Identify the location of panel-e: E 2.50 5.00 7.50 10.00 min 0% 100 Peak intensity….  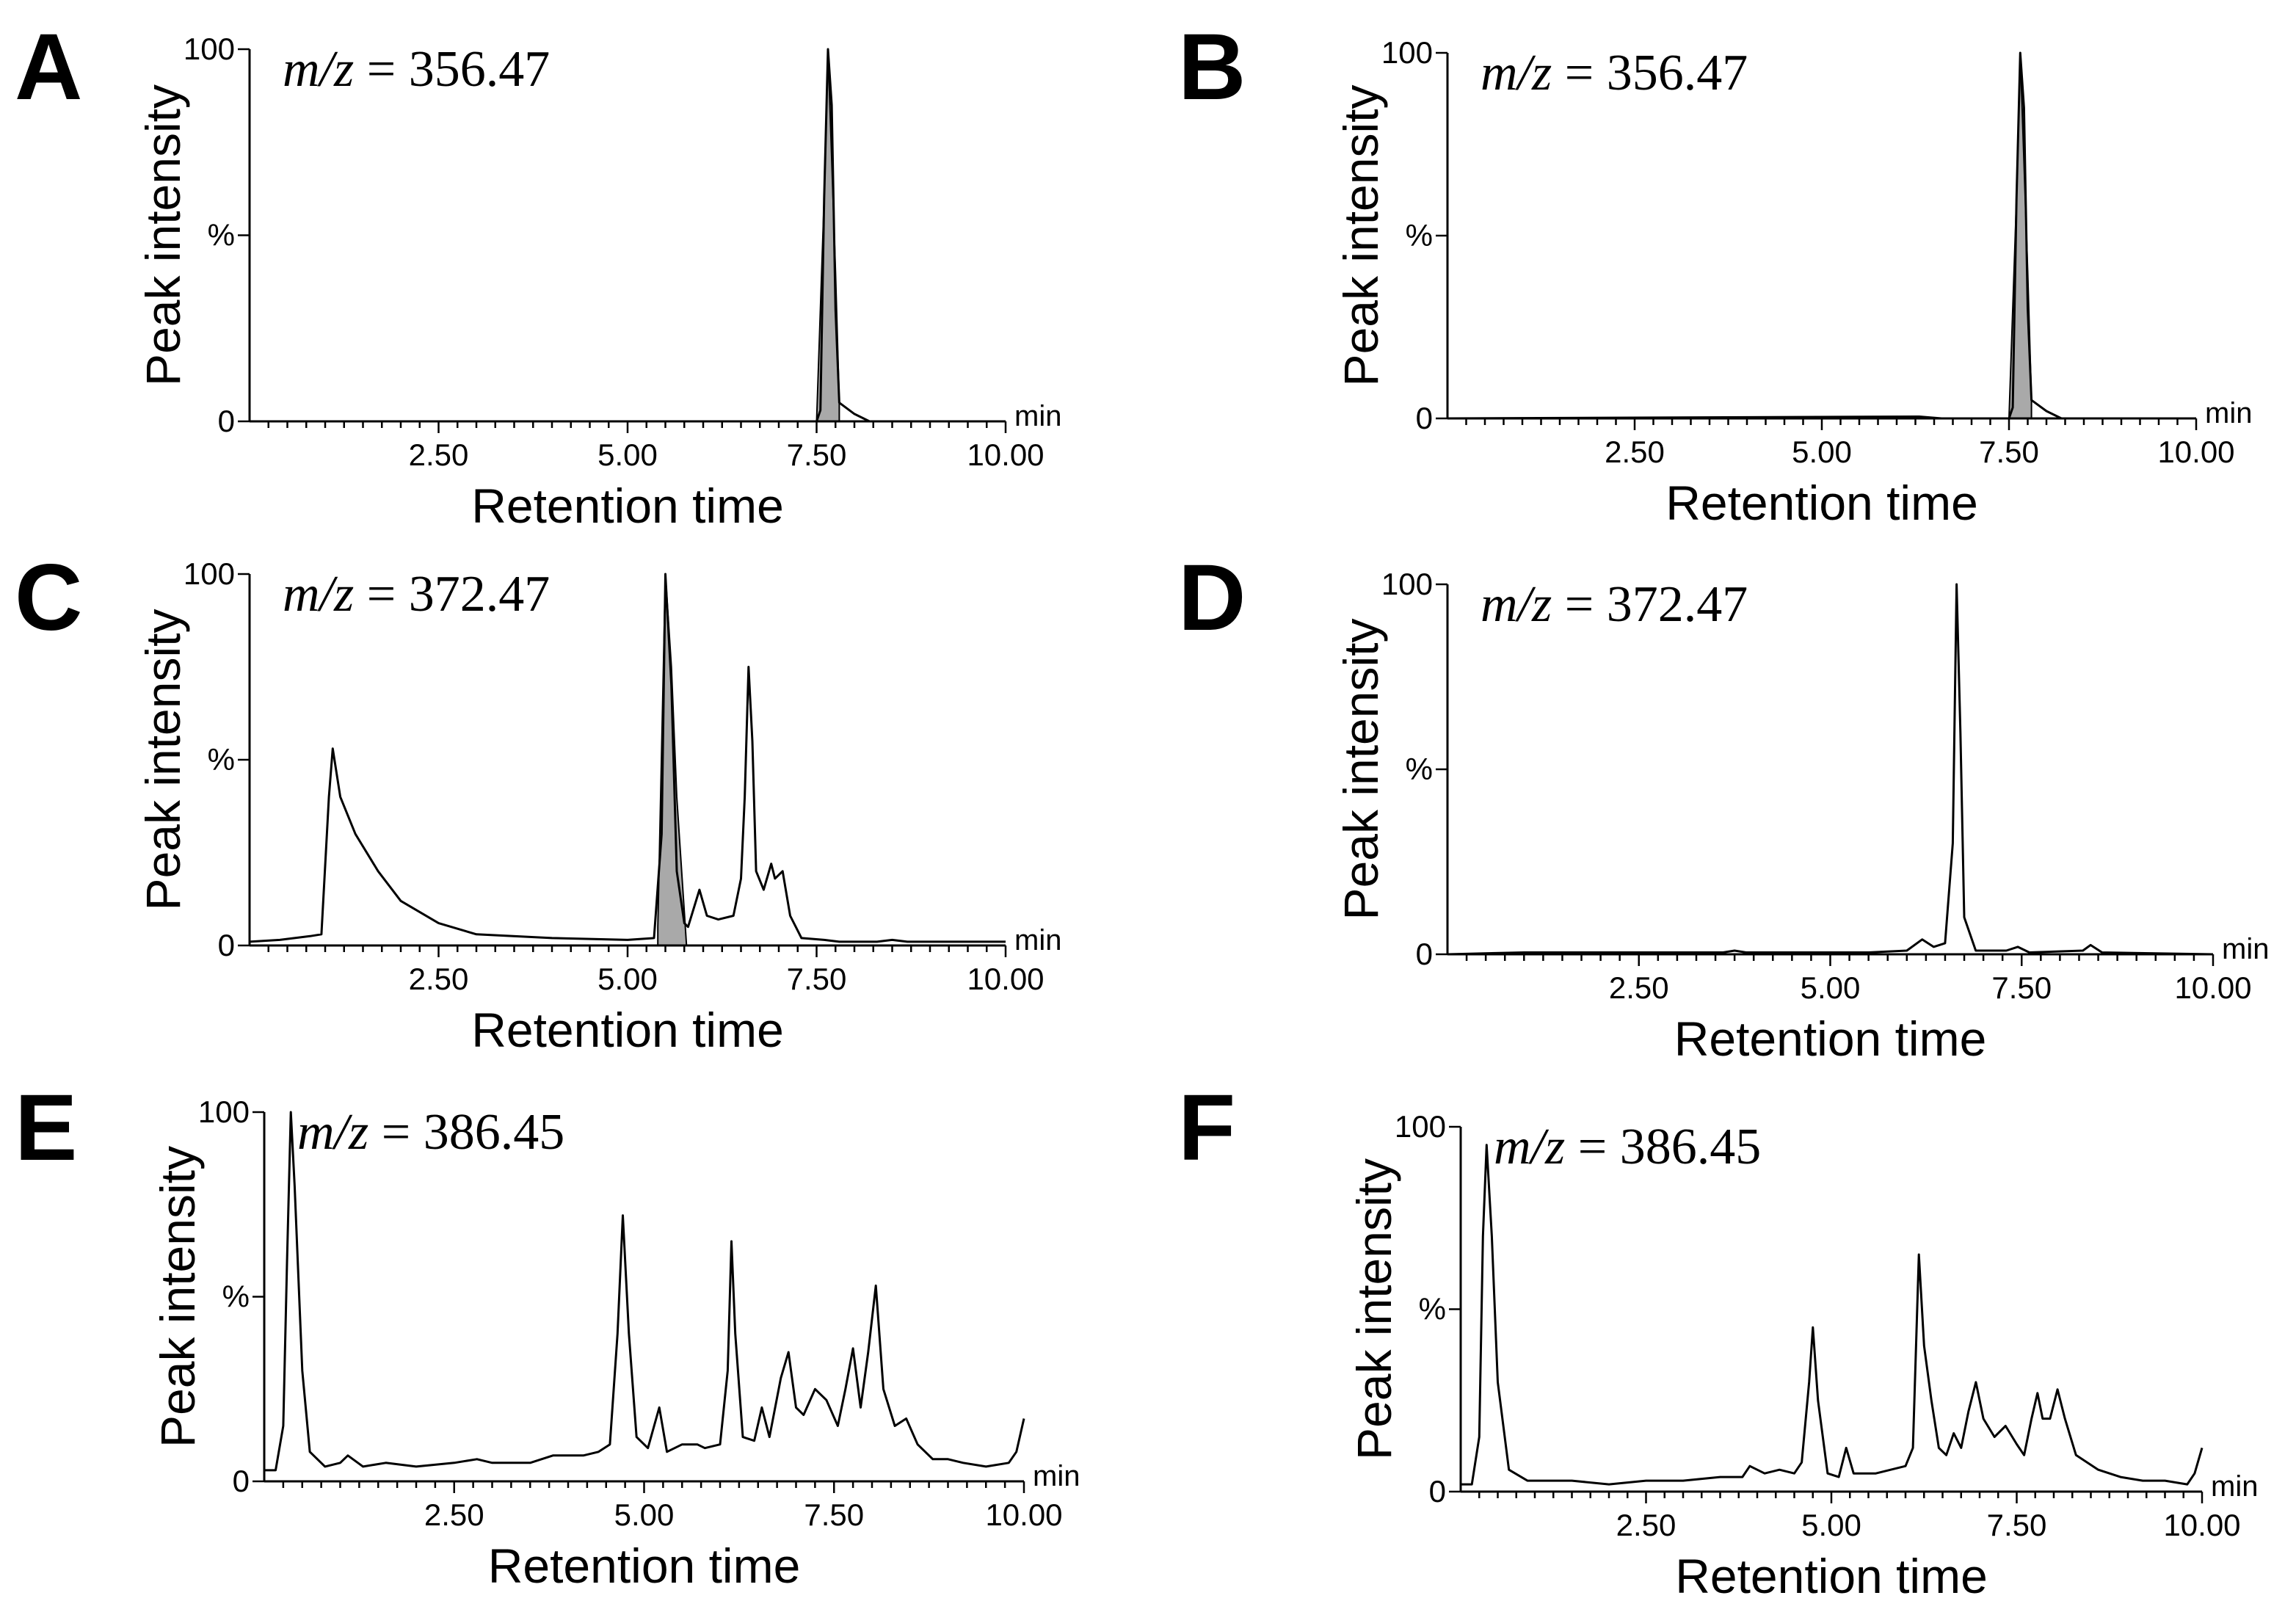
(547, 1334).